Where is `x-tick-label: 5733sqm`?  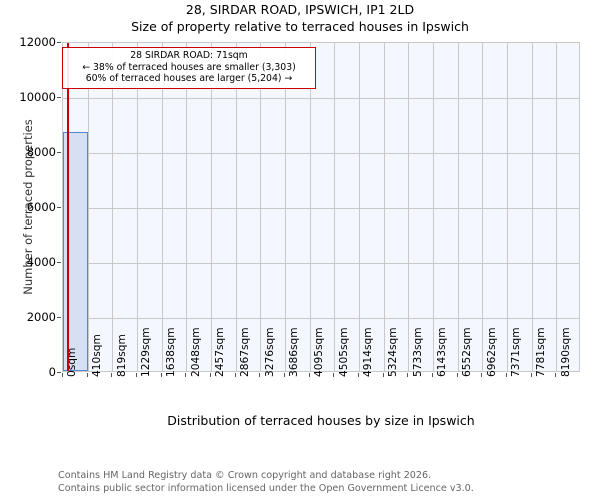 x-tick-label: 5733sqm is located at coordinates (417, 352).